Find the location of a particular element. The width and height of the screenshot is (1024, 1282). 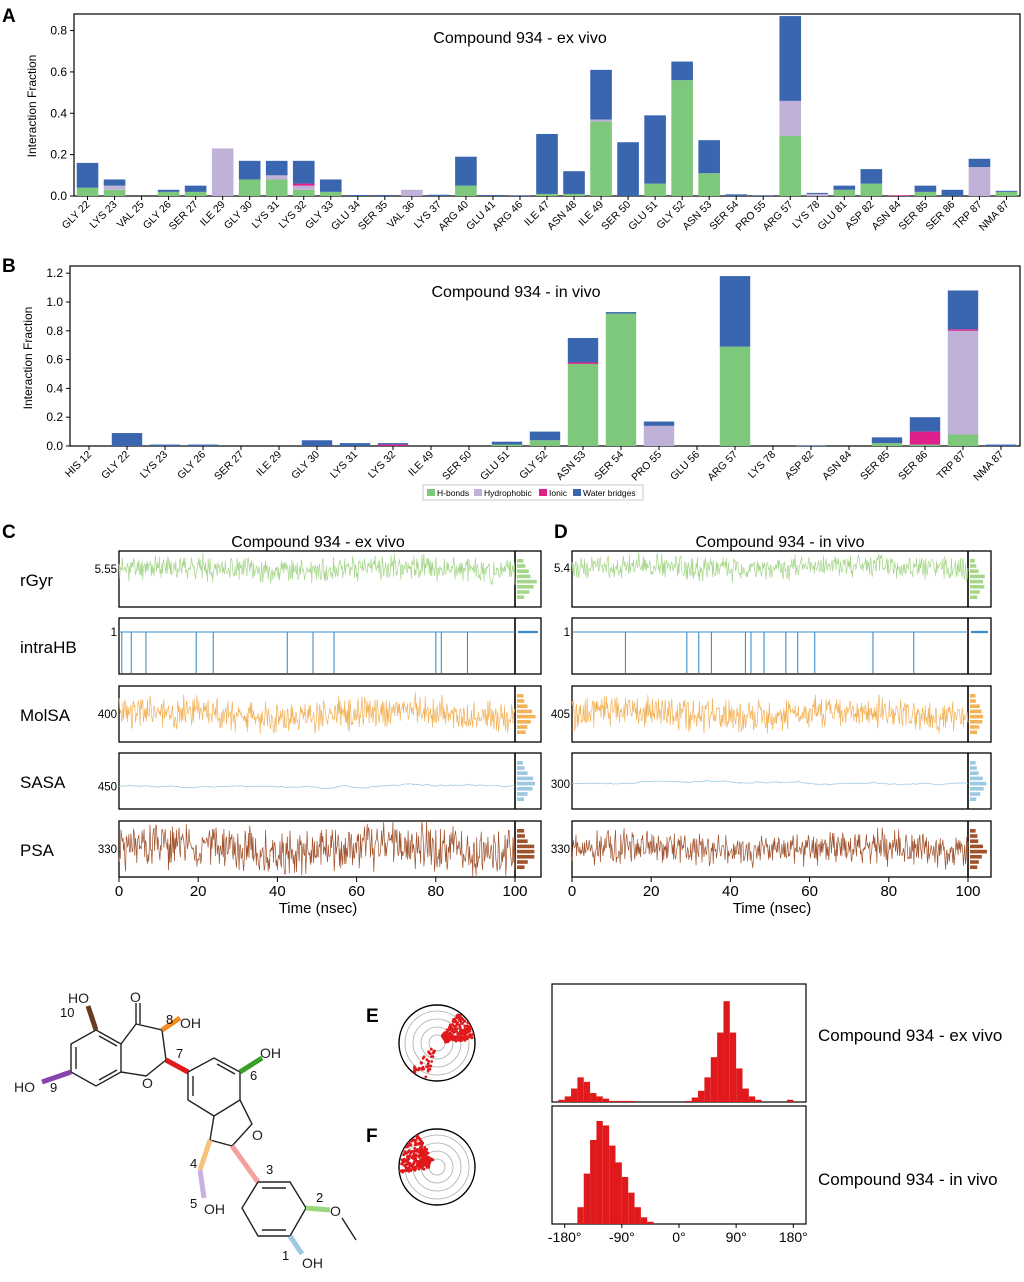

legend-swatch-ionic is located at coordinates (543, 492).